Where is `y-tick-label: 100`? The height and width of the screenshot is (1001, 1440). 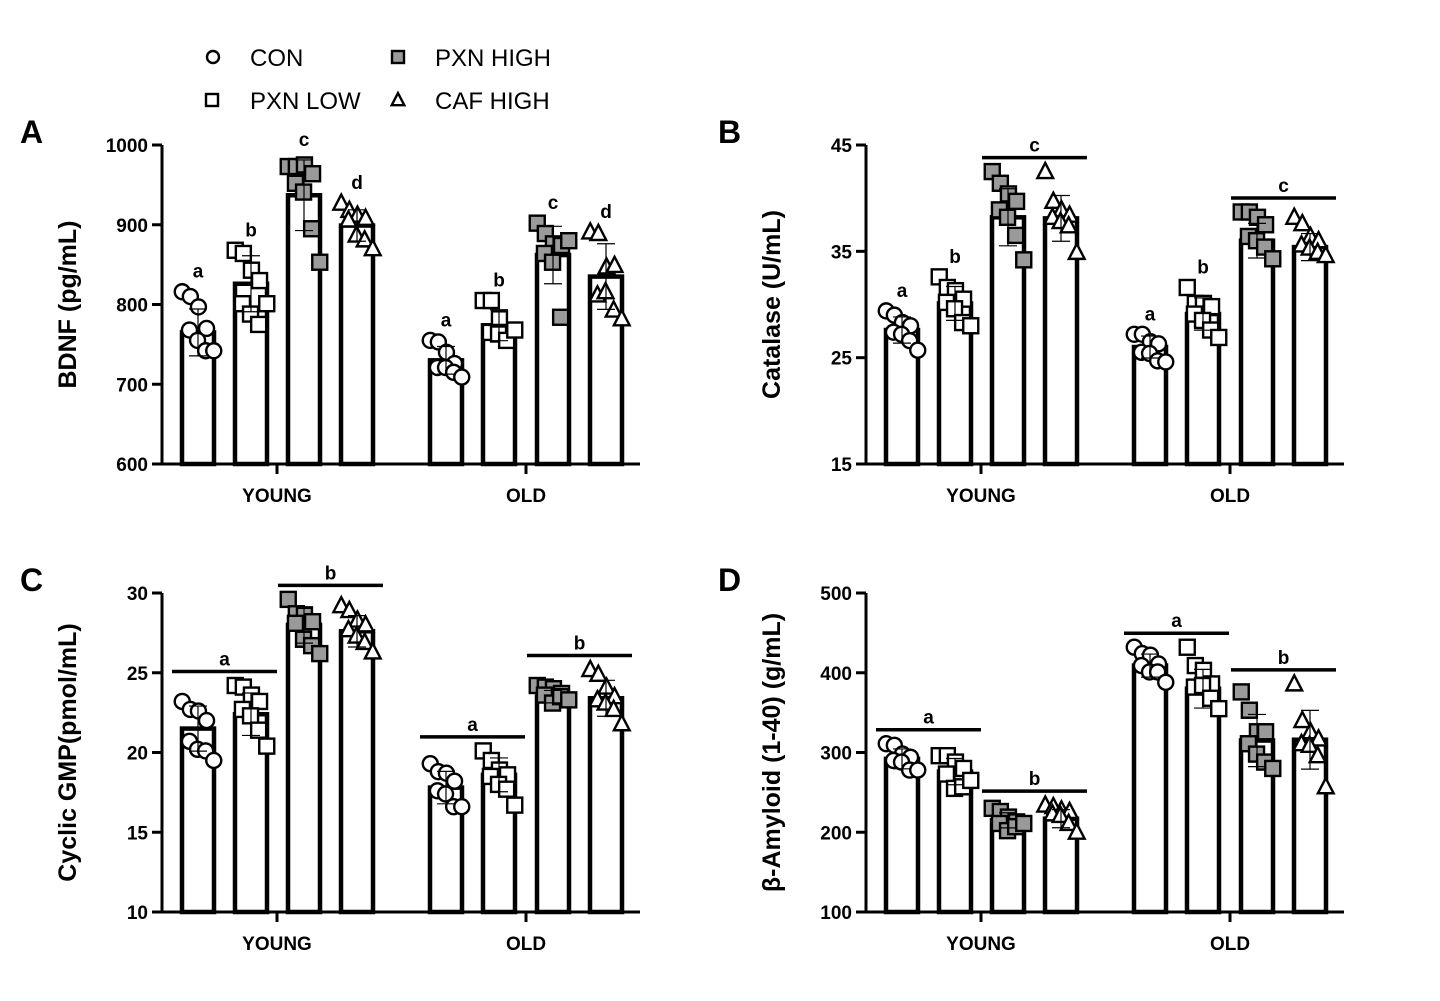
y-tick-label: 100 is located at coordinates (836, 913).